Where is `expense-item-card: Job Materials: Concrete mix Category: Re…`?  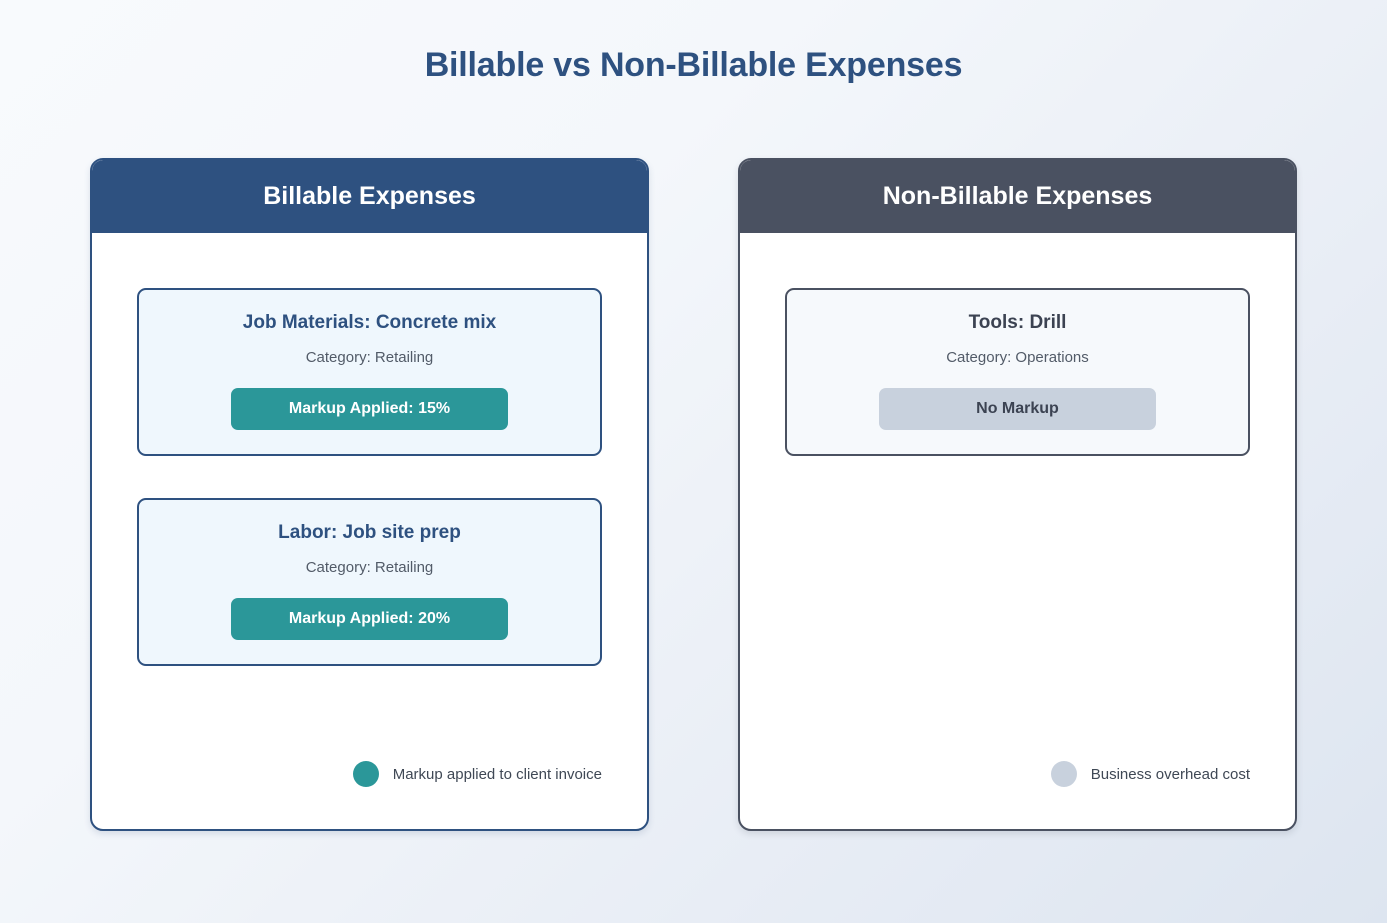
expense-item-card: Job Materials: Concrete mix Category: Re… is located at coordinates (369, 372).